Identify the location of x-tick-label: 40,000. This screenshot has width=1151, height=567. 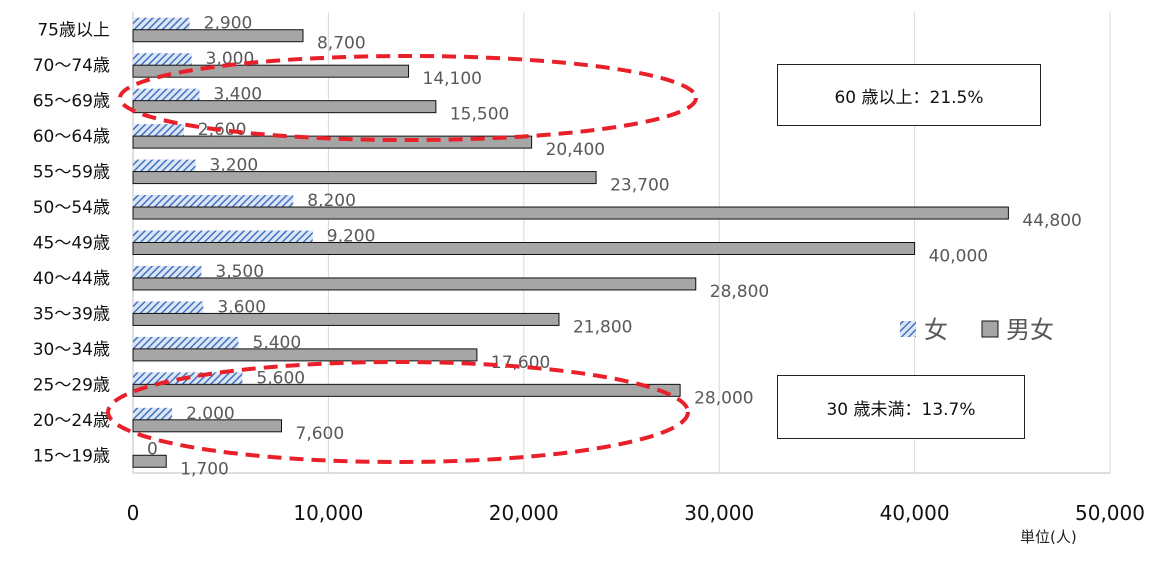
(915, 513).